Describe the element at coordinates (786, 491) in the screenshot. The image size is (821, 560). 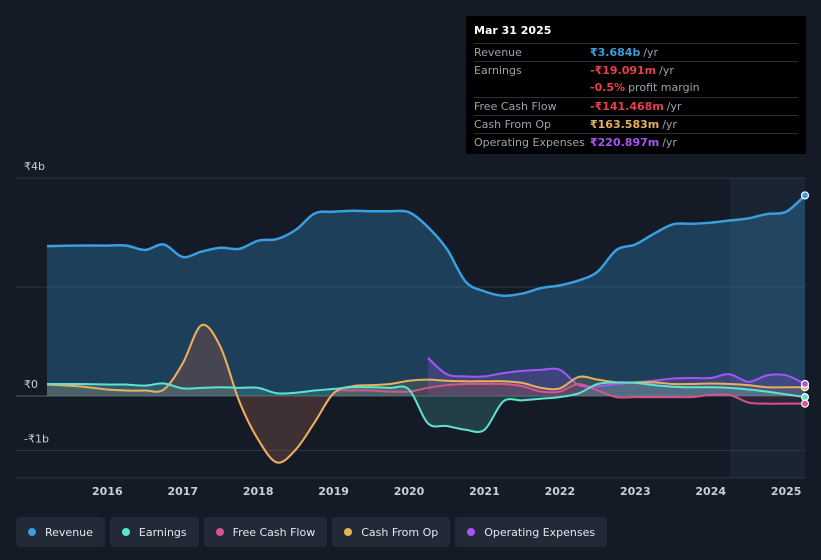
I see `x-tick-label: 2025` at that location.